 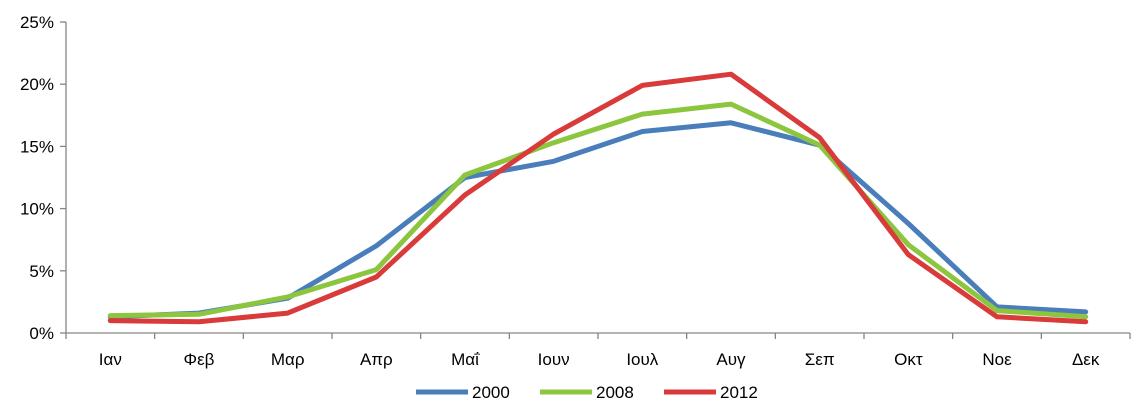 I want to click on y-tick-label: 10%, so click(x=37, y=209).